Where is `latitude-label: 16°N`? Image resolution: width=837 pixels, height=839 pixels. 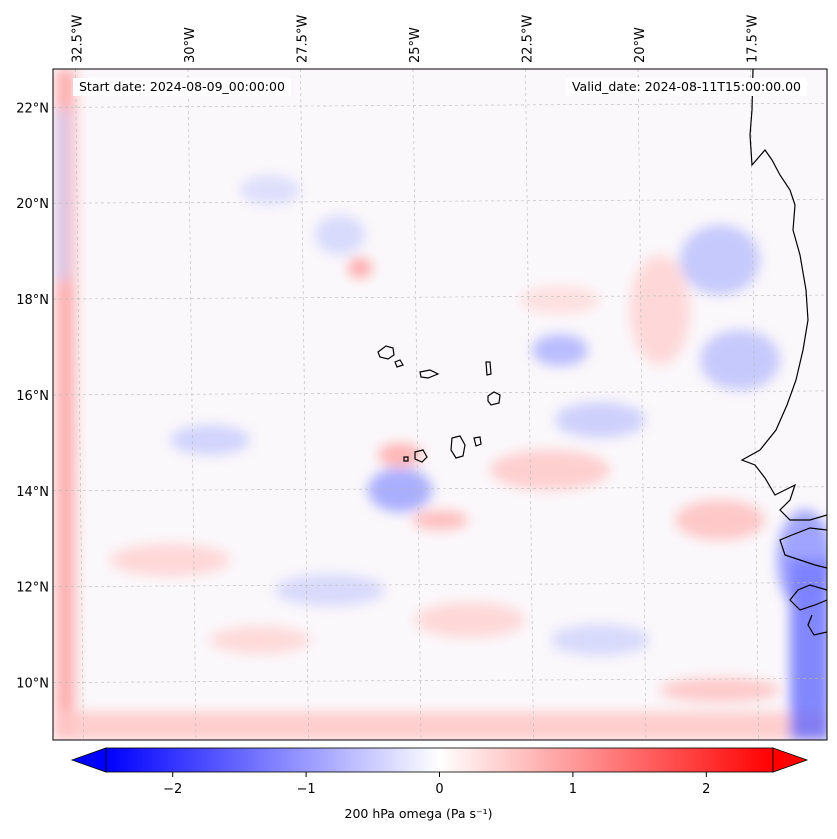
latitude-label: 16°N is located at coordinates (32, 396).